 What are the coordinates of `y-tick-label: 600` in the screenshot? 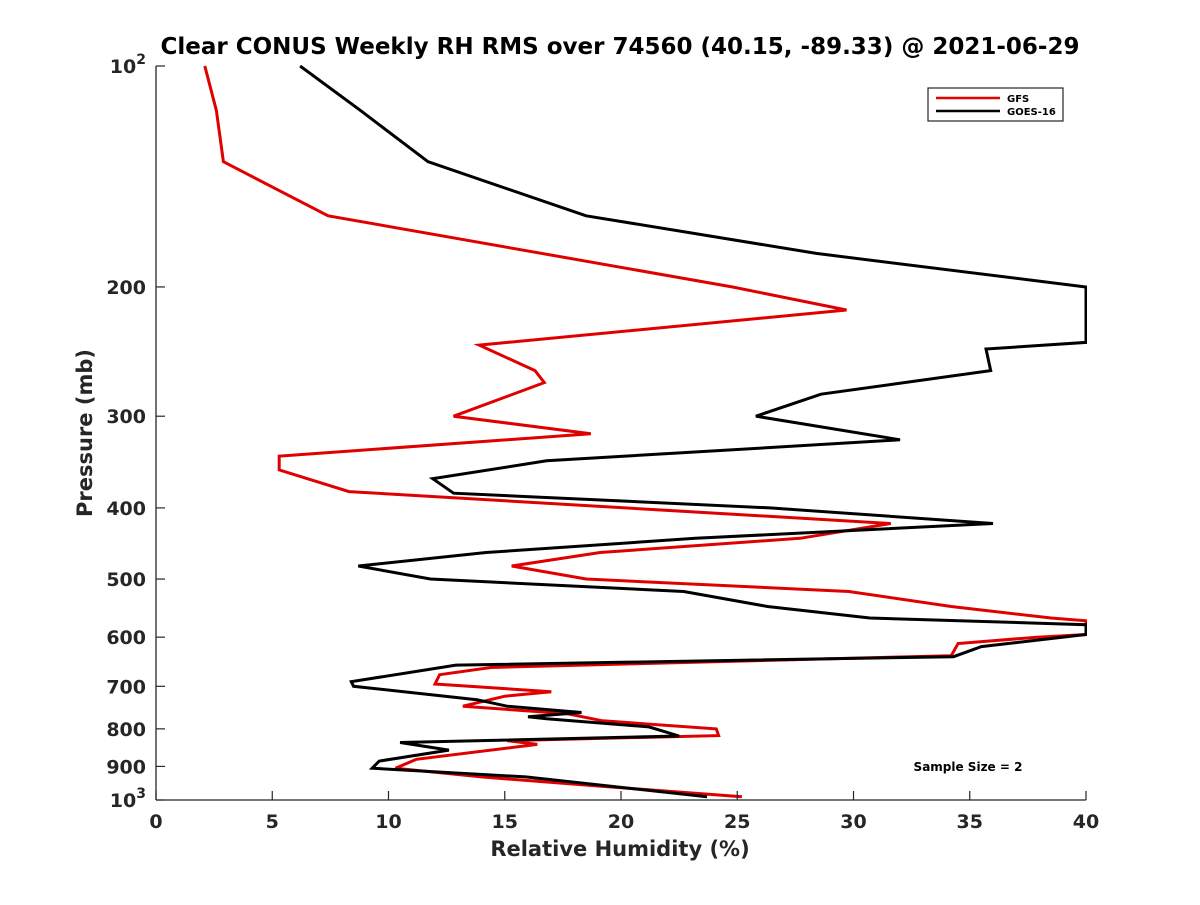 It's located at (126, 638).